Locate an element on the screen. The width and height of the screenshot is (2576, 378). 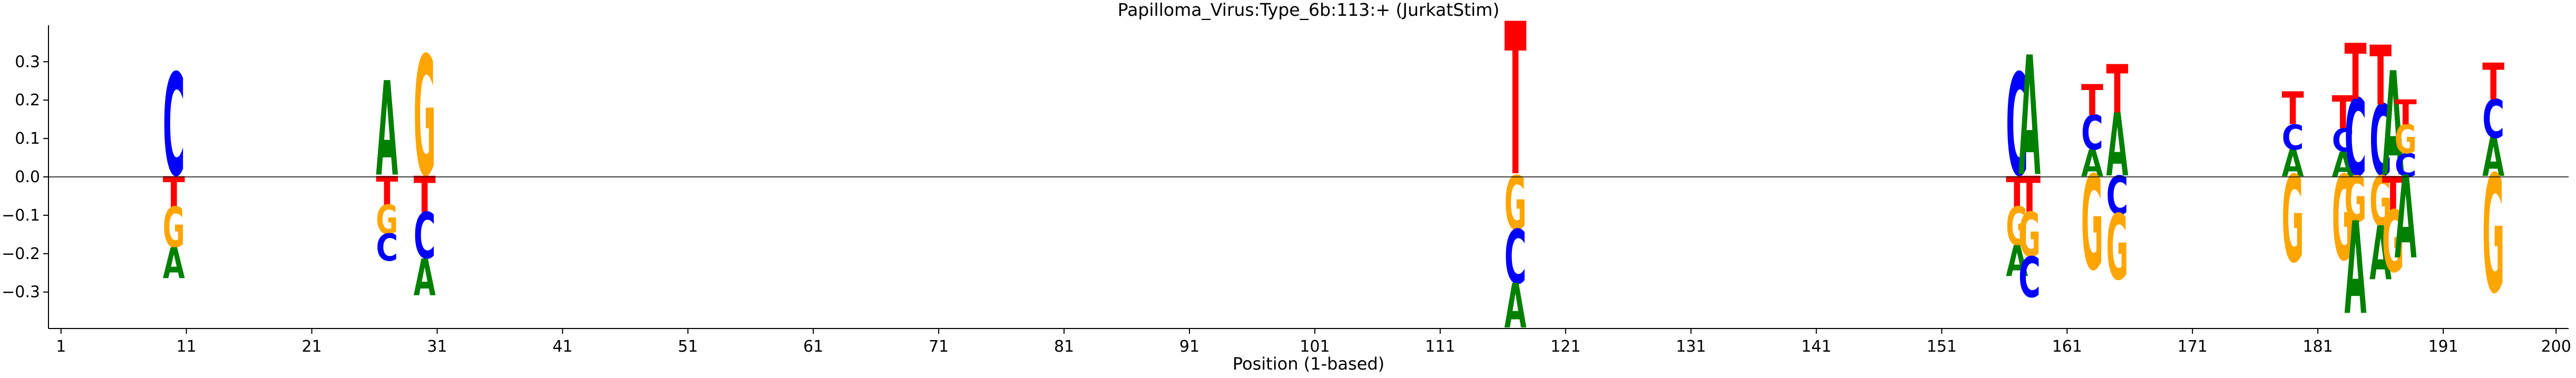
x-tick-label: 131 is located at coordinates (1691, 347).